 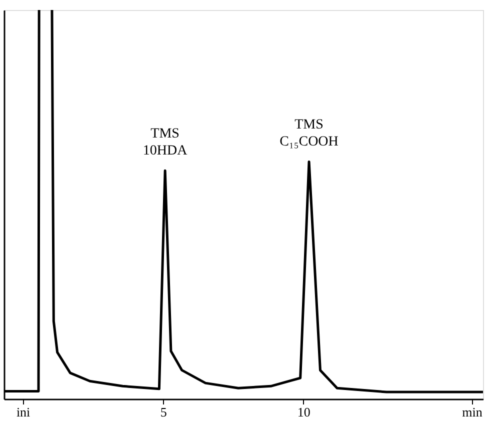 What do you see at coordinates (472, 412) in the screenshot?
I see `x-tick-label: min` at bounding box center [472, 412].